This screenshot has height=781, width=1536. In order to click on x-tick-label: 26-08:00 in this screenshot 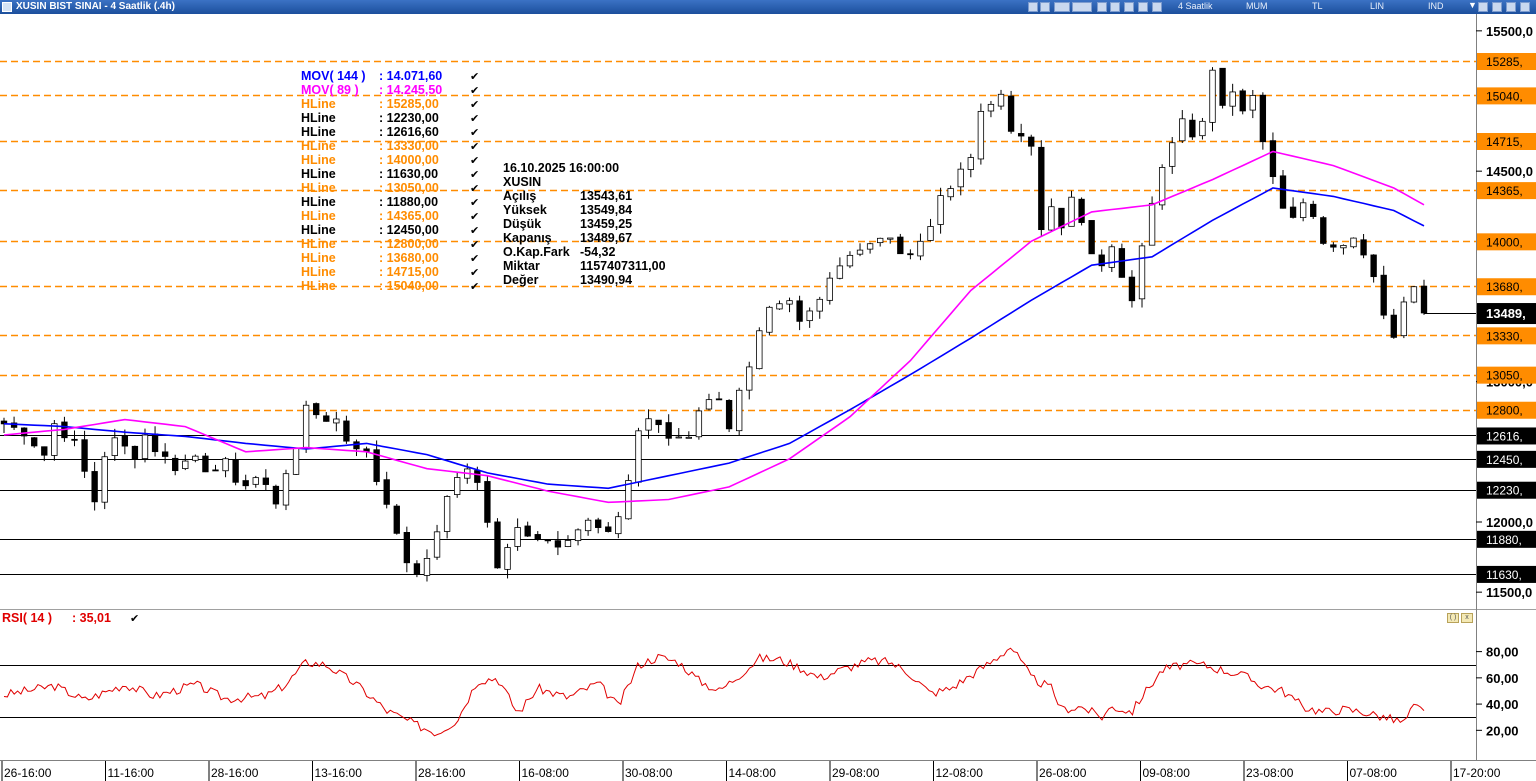, I will do `click(1063, 773)`.